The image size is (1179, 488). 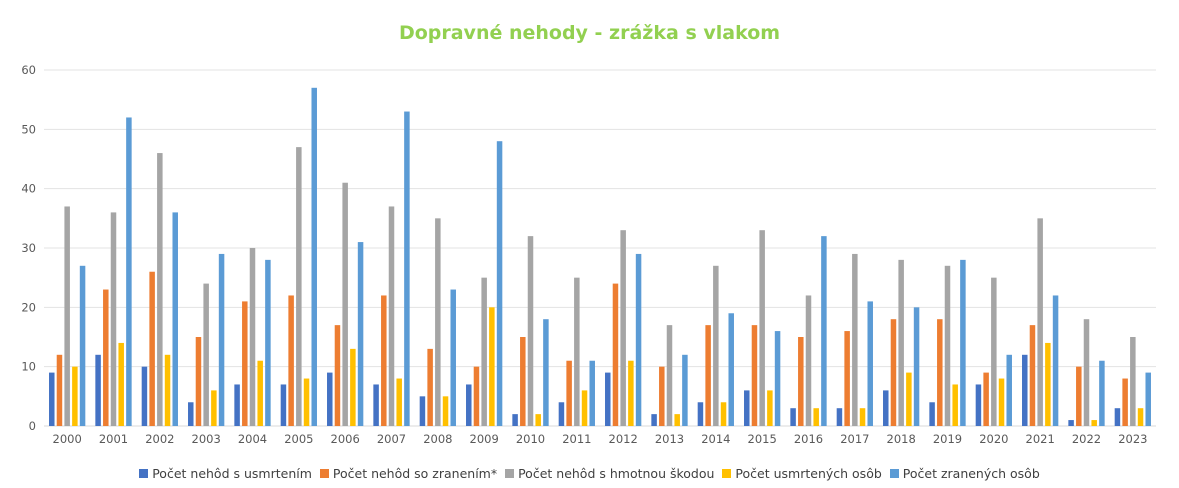 What do you see at coordinates (345, 439) in the screenshot?
I see `x-tick-label: 2006` at bounding box center [345, 439].